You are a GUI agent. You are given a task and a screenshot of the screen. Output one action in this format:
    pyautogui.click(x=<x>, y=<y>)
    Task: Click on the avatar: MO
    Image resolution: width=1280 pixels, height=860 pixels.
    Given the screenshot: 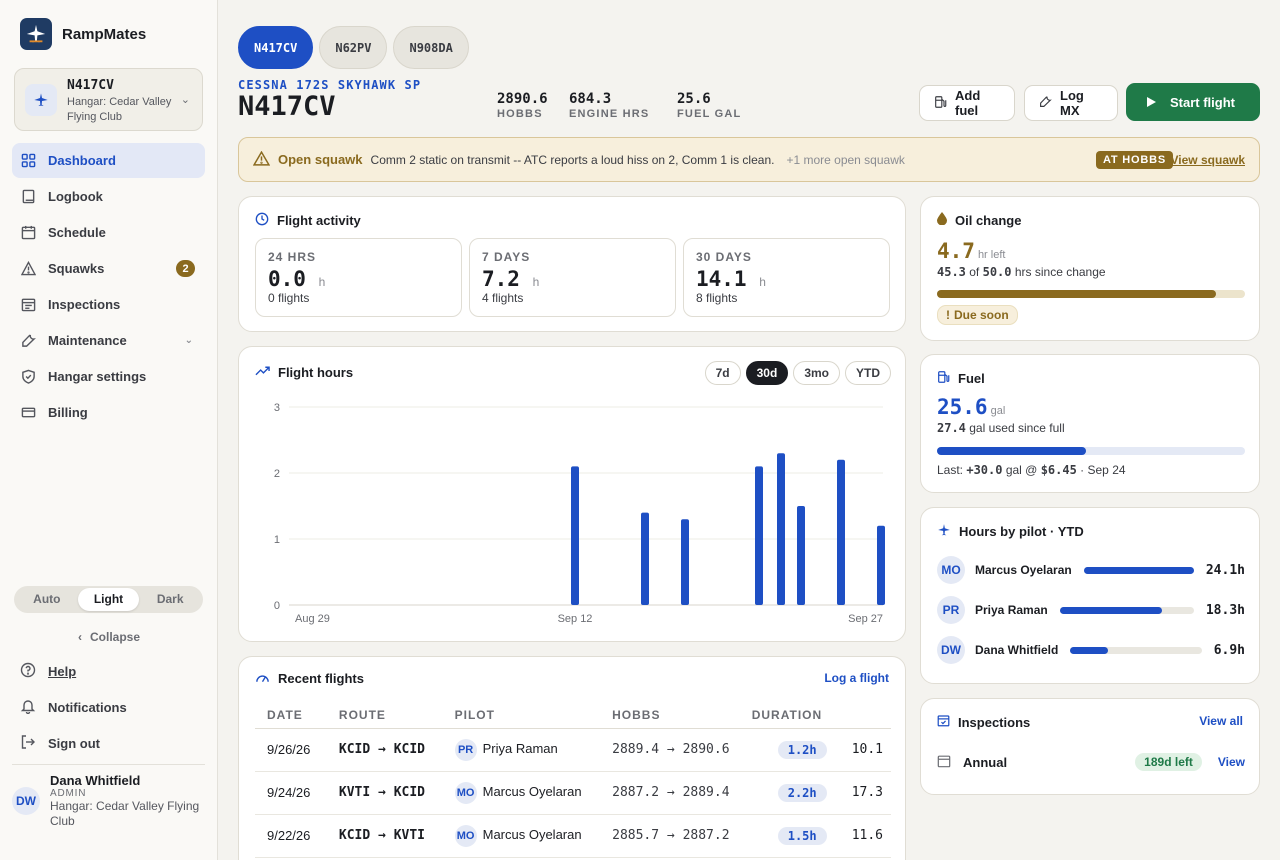 What is the action you would take?
    pyautogui.click(x=465, y=835)
    